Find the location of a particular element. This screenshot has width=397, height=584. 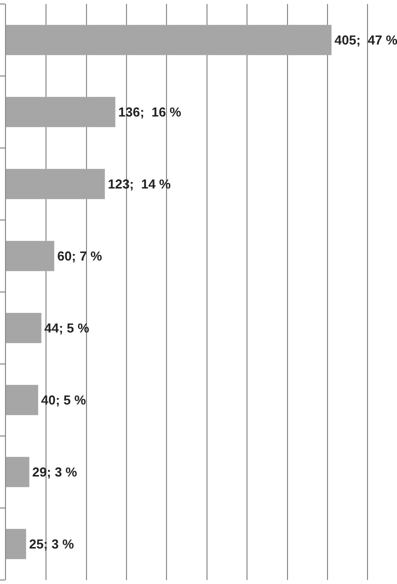

data-label: 29; 3 % is located at coordinates (55, 472).